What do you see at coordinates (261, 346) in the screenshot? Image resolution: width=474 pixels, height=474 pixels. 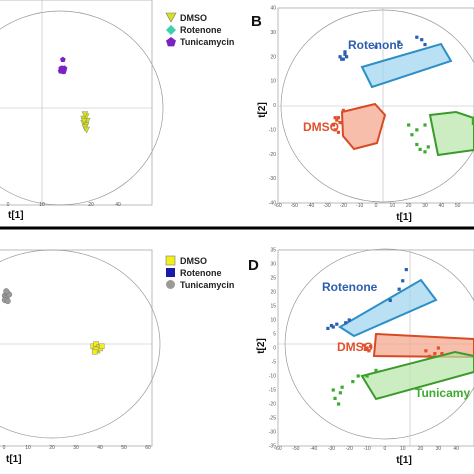 I see `panel-d-y-label: t[2]` at bounding box center [261, 346].